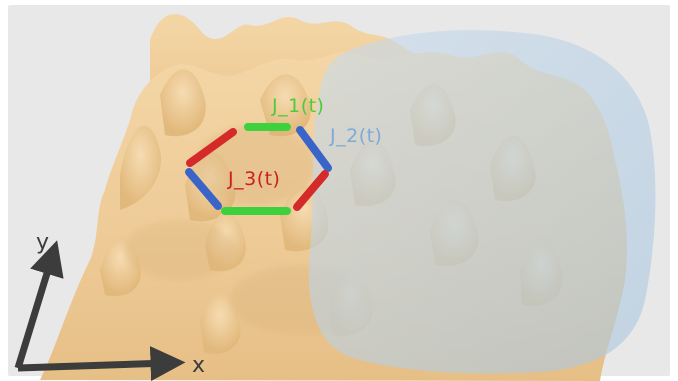  I want to click on bond-j2-lower-left, so click(203, 189).